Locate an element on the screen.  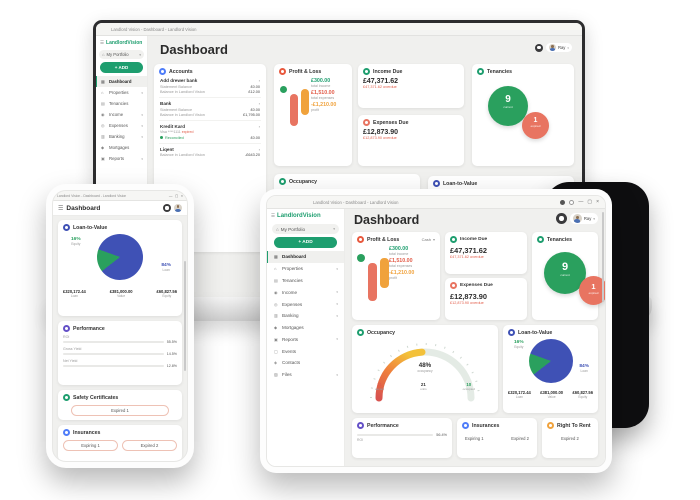
browser-profile-icon is located at coordinates (563, 202).